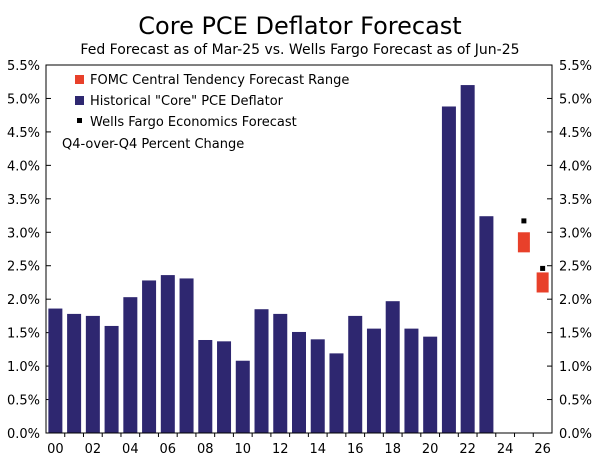  I want to click on x-tick-label: 14, so click(317, 449).